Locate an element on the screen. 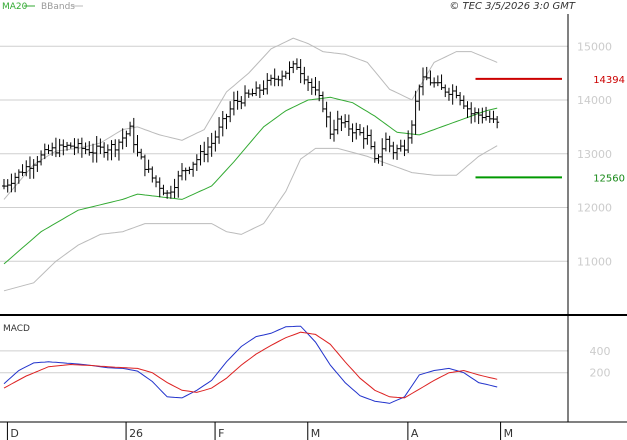 The width and height of the screenshot is (627, 440). macd-y-tick-label: 400 is located at coordinates (600, 351).